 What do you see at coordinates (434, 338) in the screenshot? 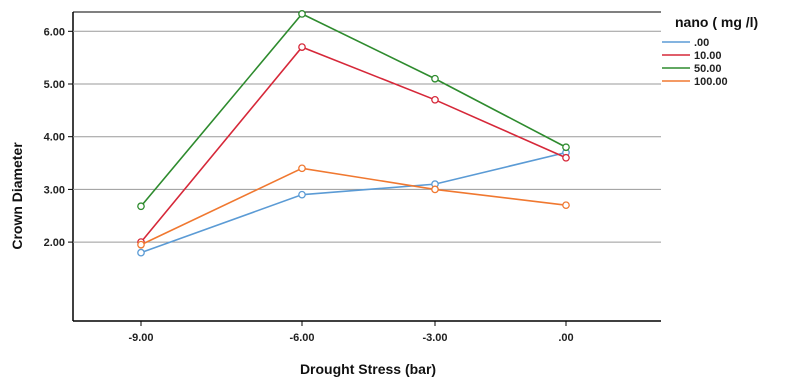
I see `x-tick-label: -3.00` at bounding box center [434, 338].